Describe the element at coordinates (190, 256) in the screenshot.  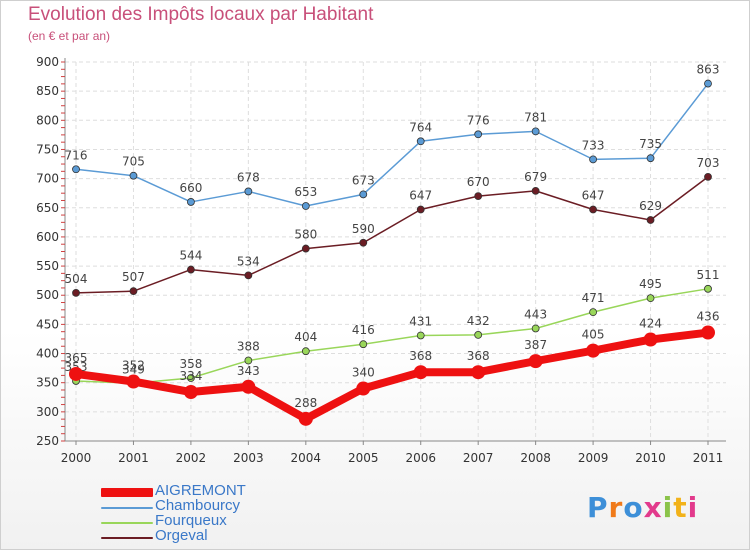
I see `data-label-orgeval: 544` at that location.